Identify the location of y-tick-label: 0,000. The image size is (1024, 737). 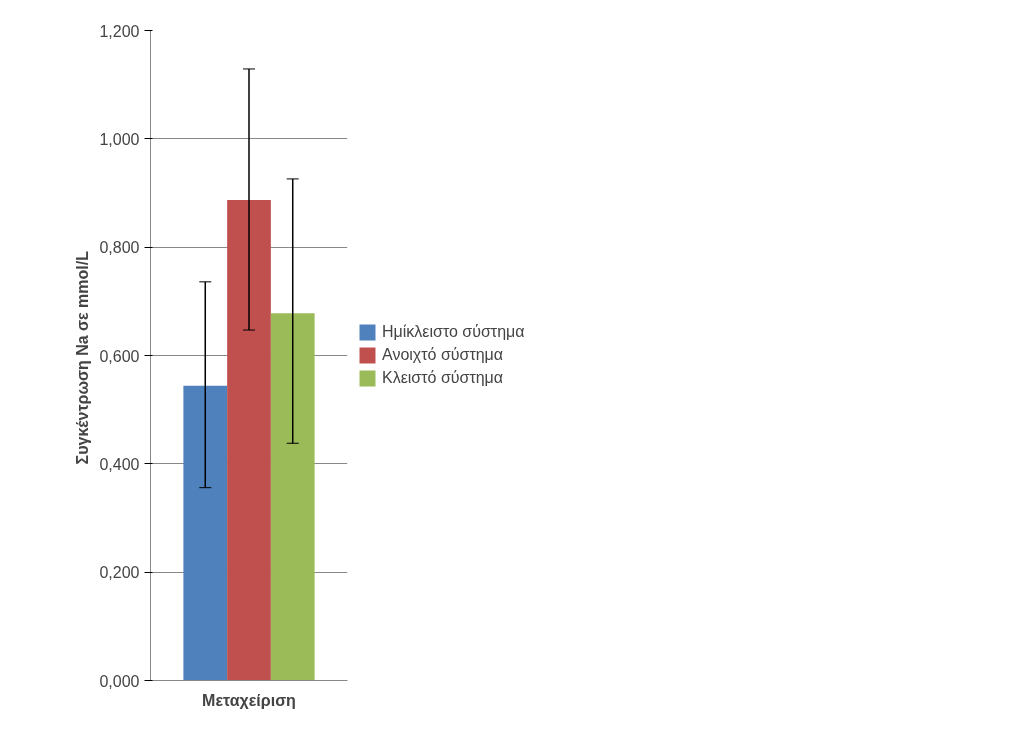
(119, 681).